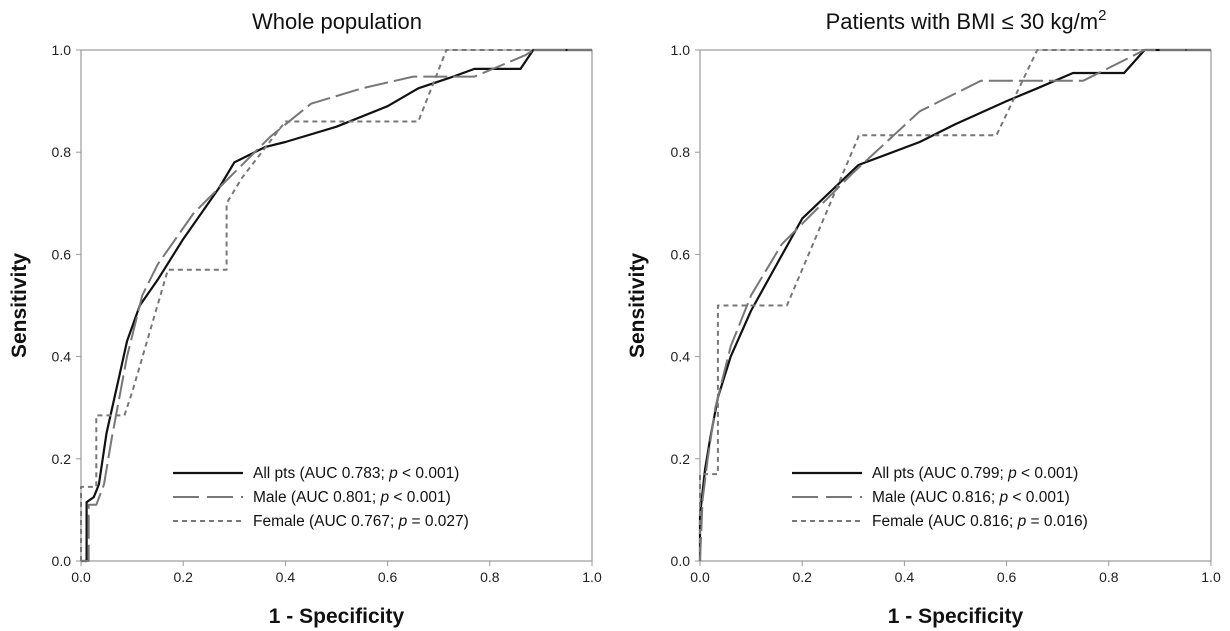  What do you see at coordinates (681, 357) in the screenshot?
I see `chart-2-y-tick-label: 0.4` at bounding box center [681, 357].